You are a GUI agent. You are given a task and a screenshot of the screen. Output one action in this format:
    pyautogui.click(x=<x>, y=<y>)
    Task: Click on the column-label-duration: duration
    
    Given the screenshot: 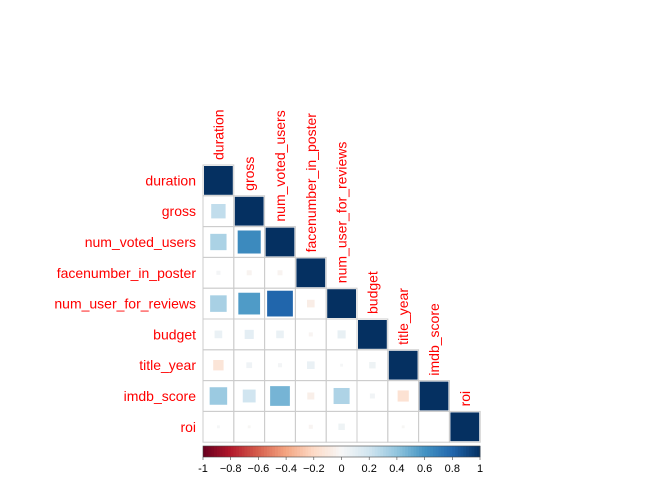 What is the action you would take?
    pyautogui.click(x=218, y=134)
    